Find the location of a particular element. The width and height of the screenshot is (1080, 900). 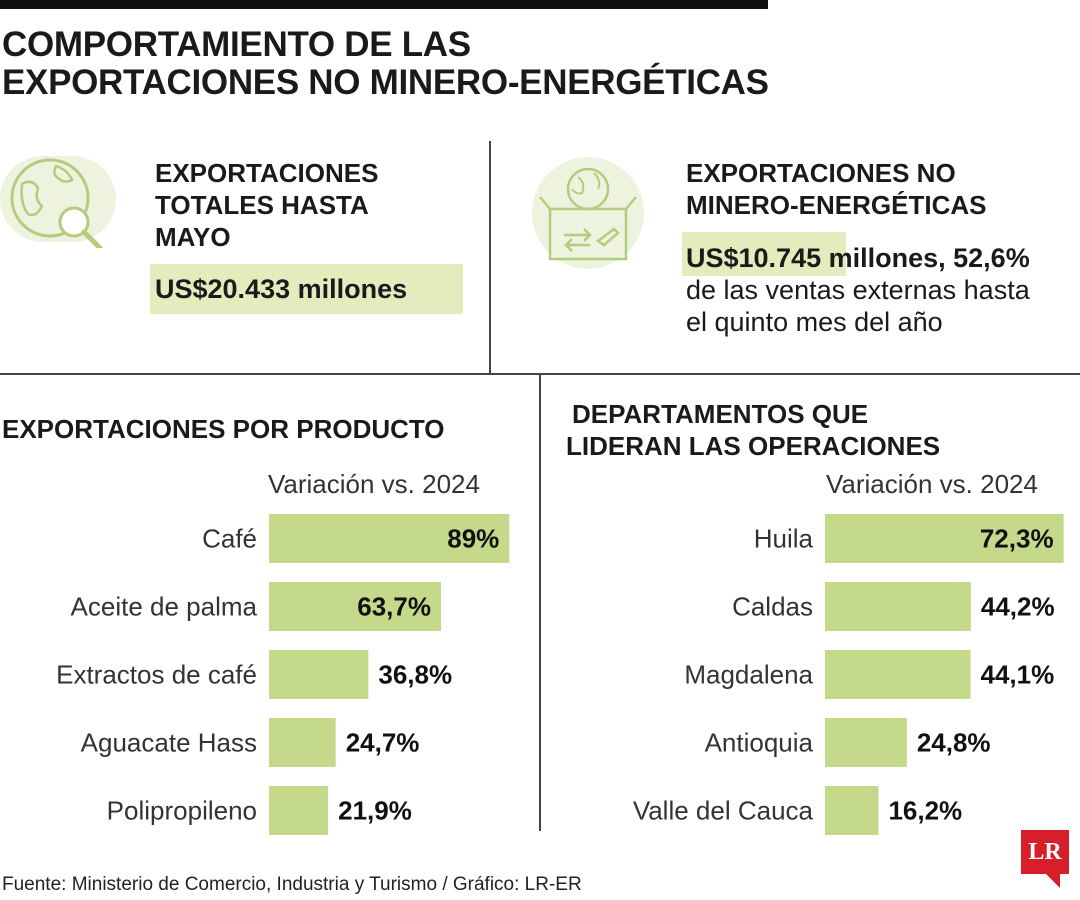

products-chart-title-line-1: EXPORTACIONES POR PRODUCTO is located at coordinates (223, 429).